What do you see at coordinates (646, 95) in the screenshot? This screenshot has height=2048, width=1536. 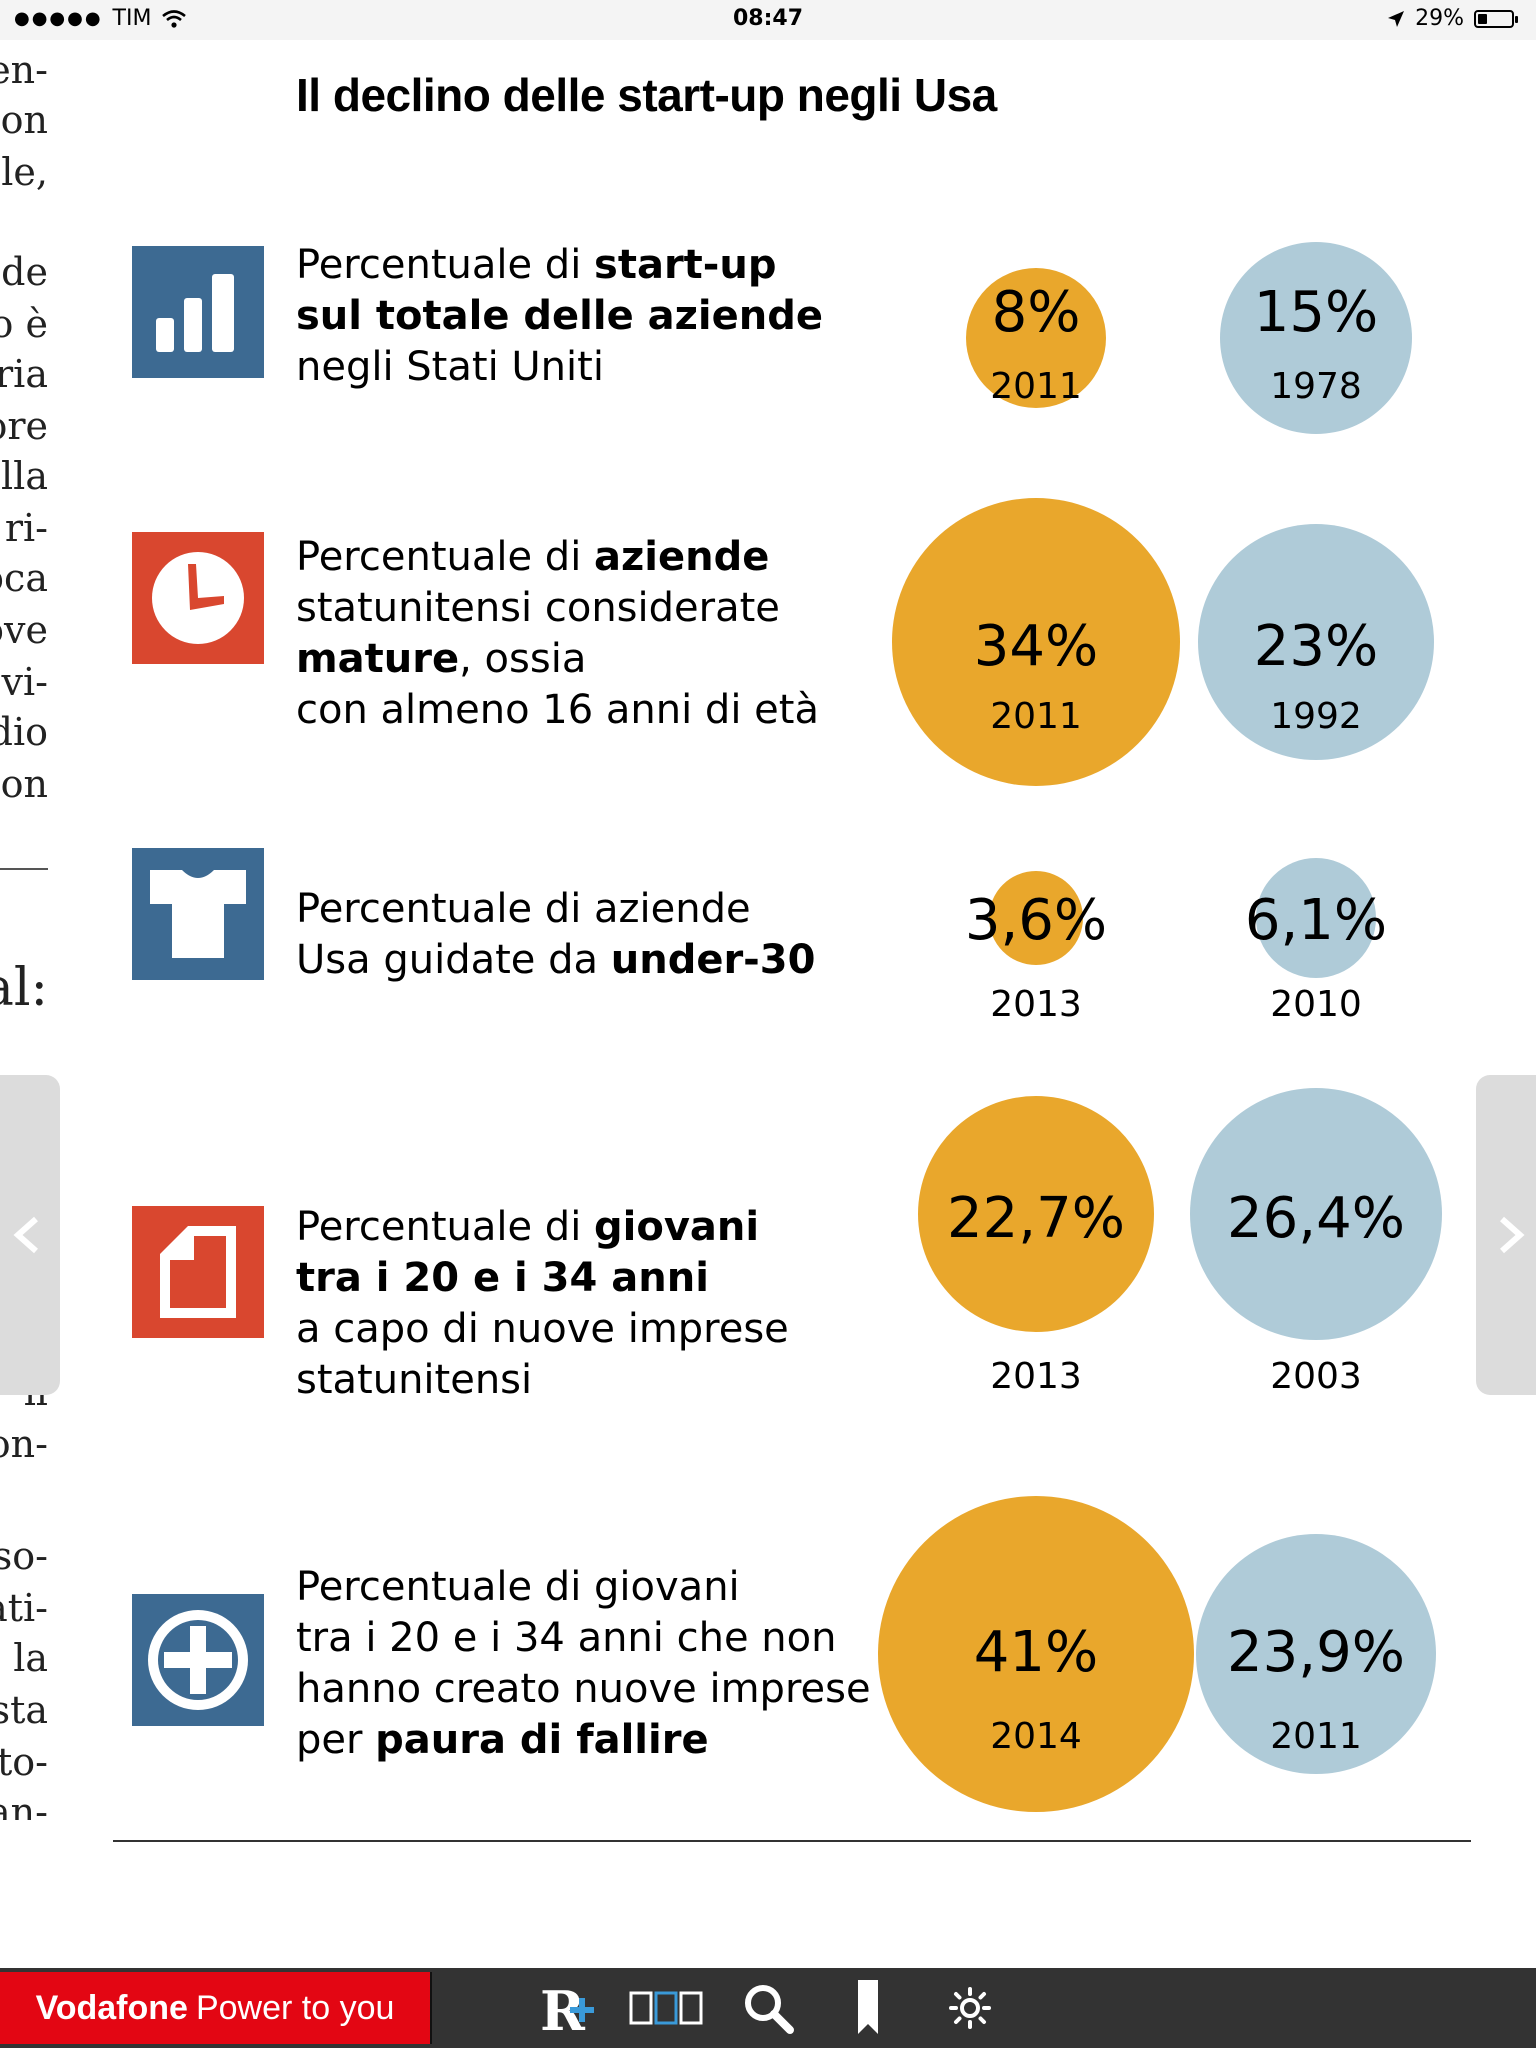 I see `infographic-title: Il declino delle start-up negli Usa` at bounding box center [646, 95].